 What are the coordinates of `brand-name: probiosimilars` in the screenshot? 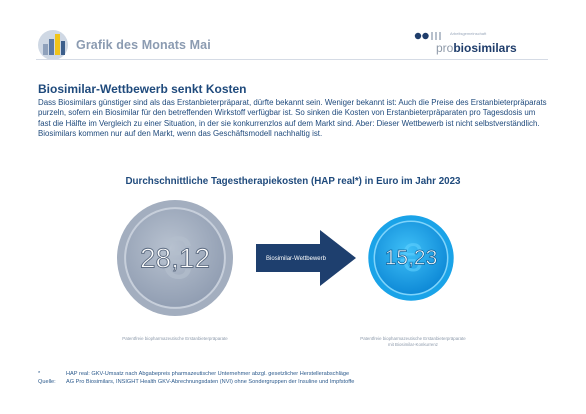 It's located at (476, 48).